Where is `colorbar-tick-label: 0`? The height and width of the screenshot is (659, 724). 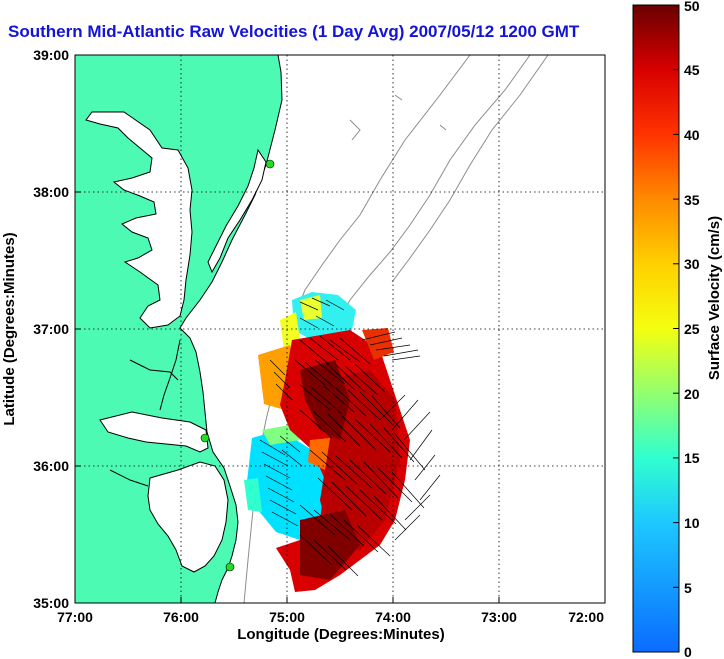
colorbar-tick-label: 0 is located at coordinates (688, 651).